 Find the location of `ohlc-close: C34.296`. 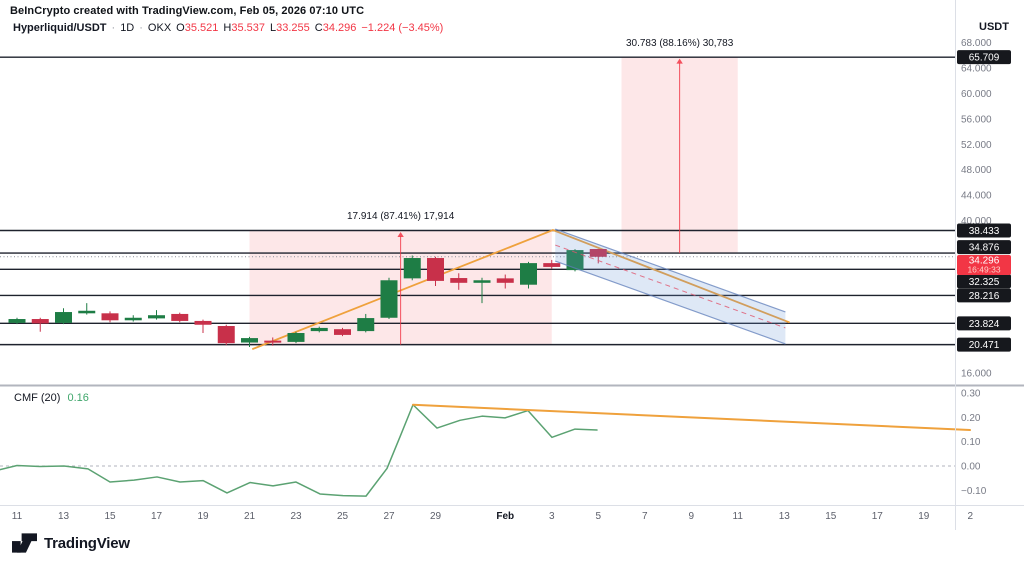

ohlc-close: C34.296 is located at coordinates (335, 28).